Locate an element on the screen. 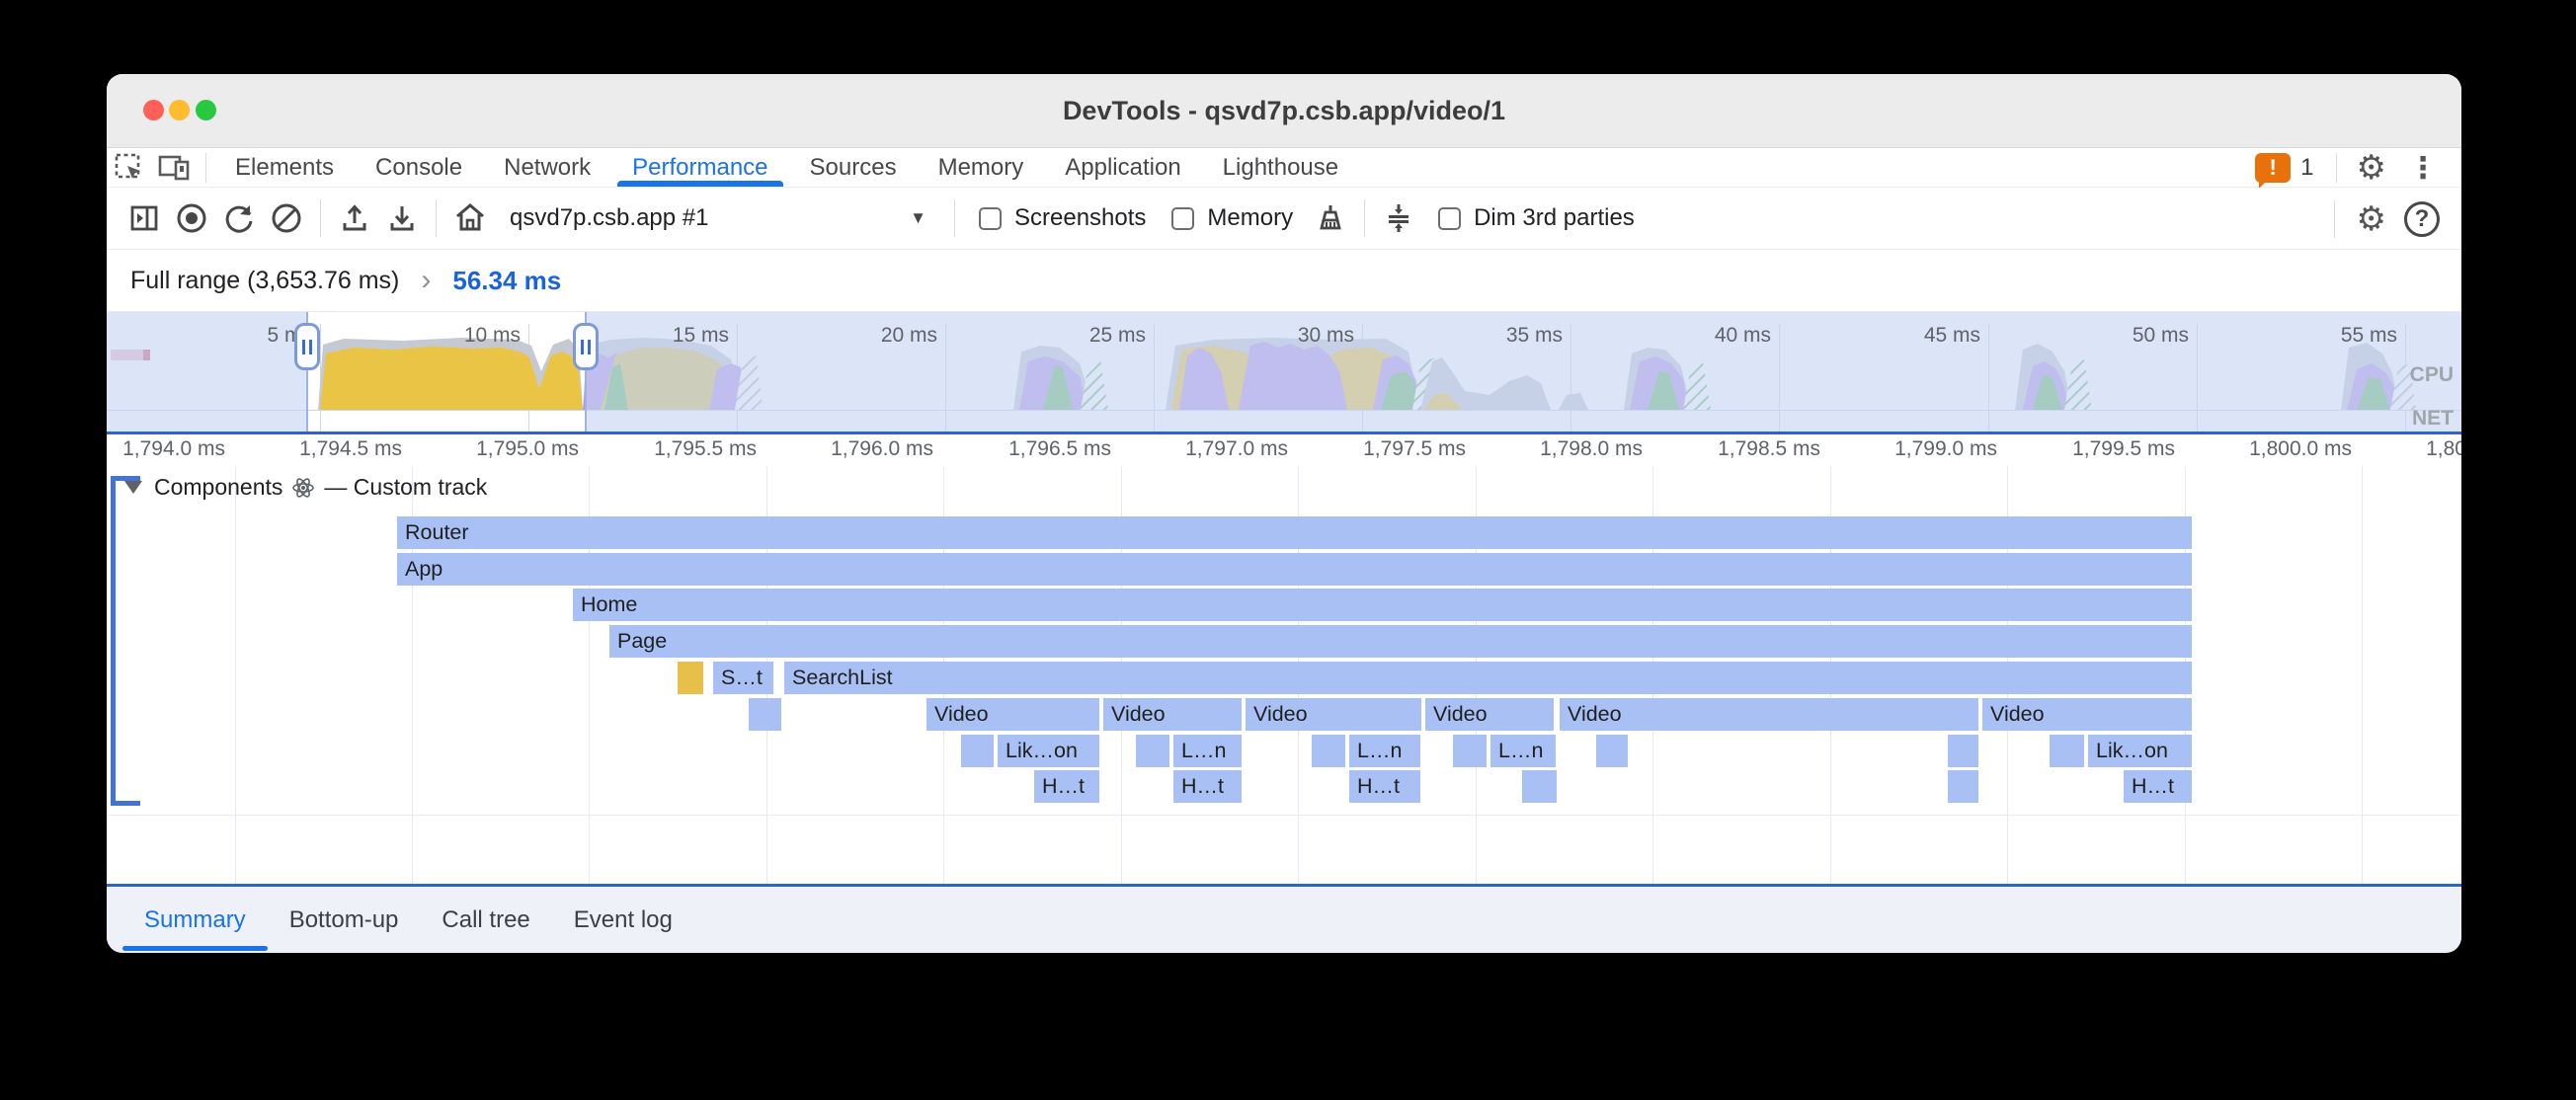 This screenshot has width=2576, height=1100. close-window-button is located at coordinates (153, 110).